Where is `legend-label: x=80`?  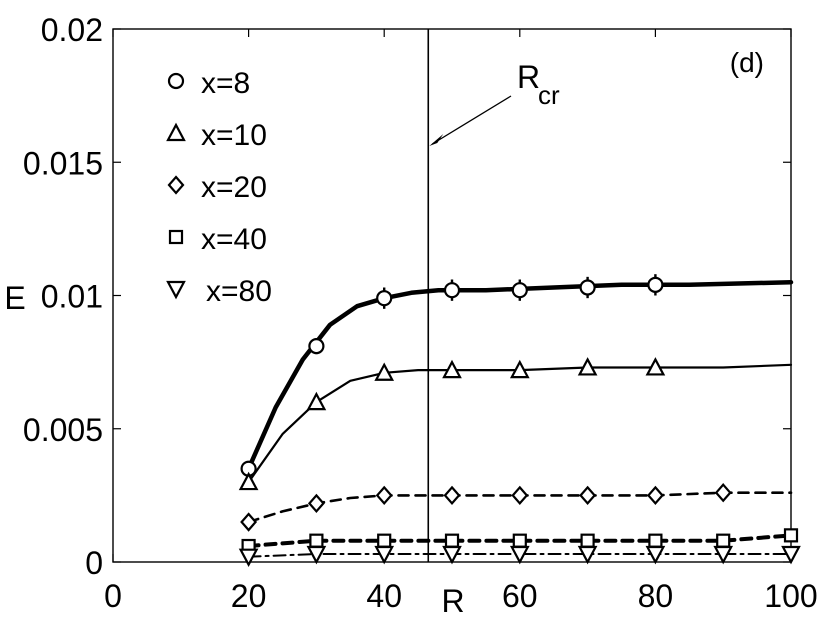
legend-label: x=80 is located at coordinates (239, 291).